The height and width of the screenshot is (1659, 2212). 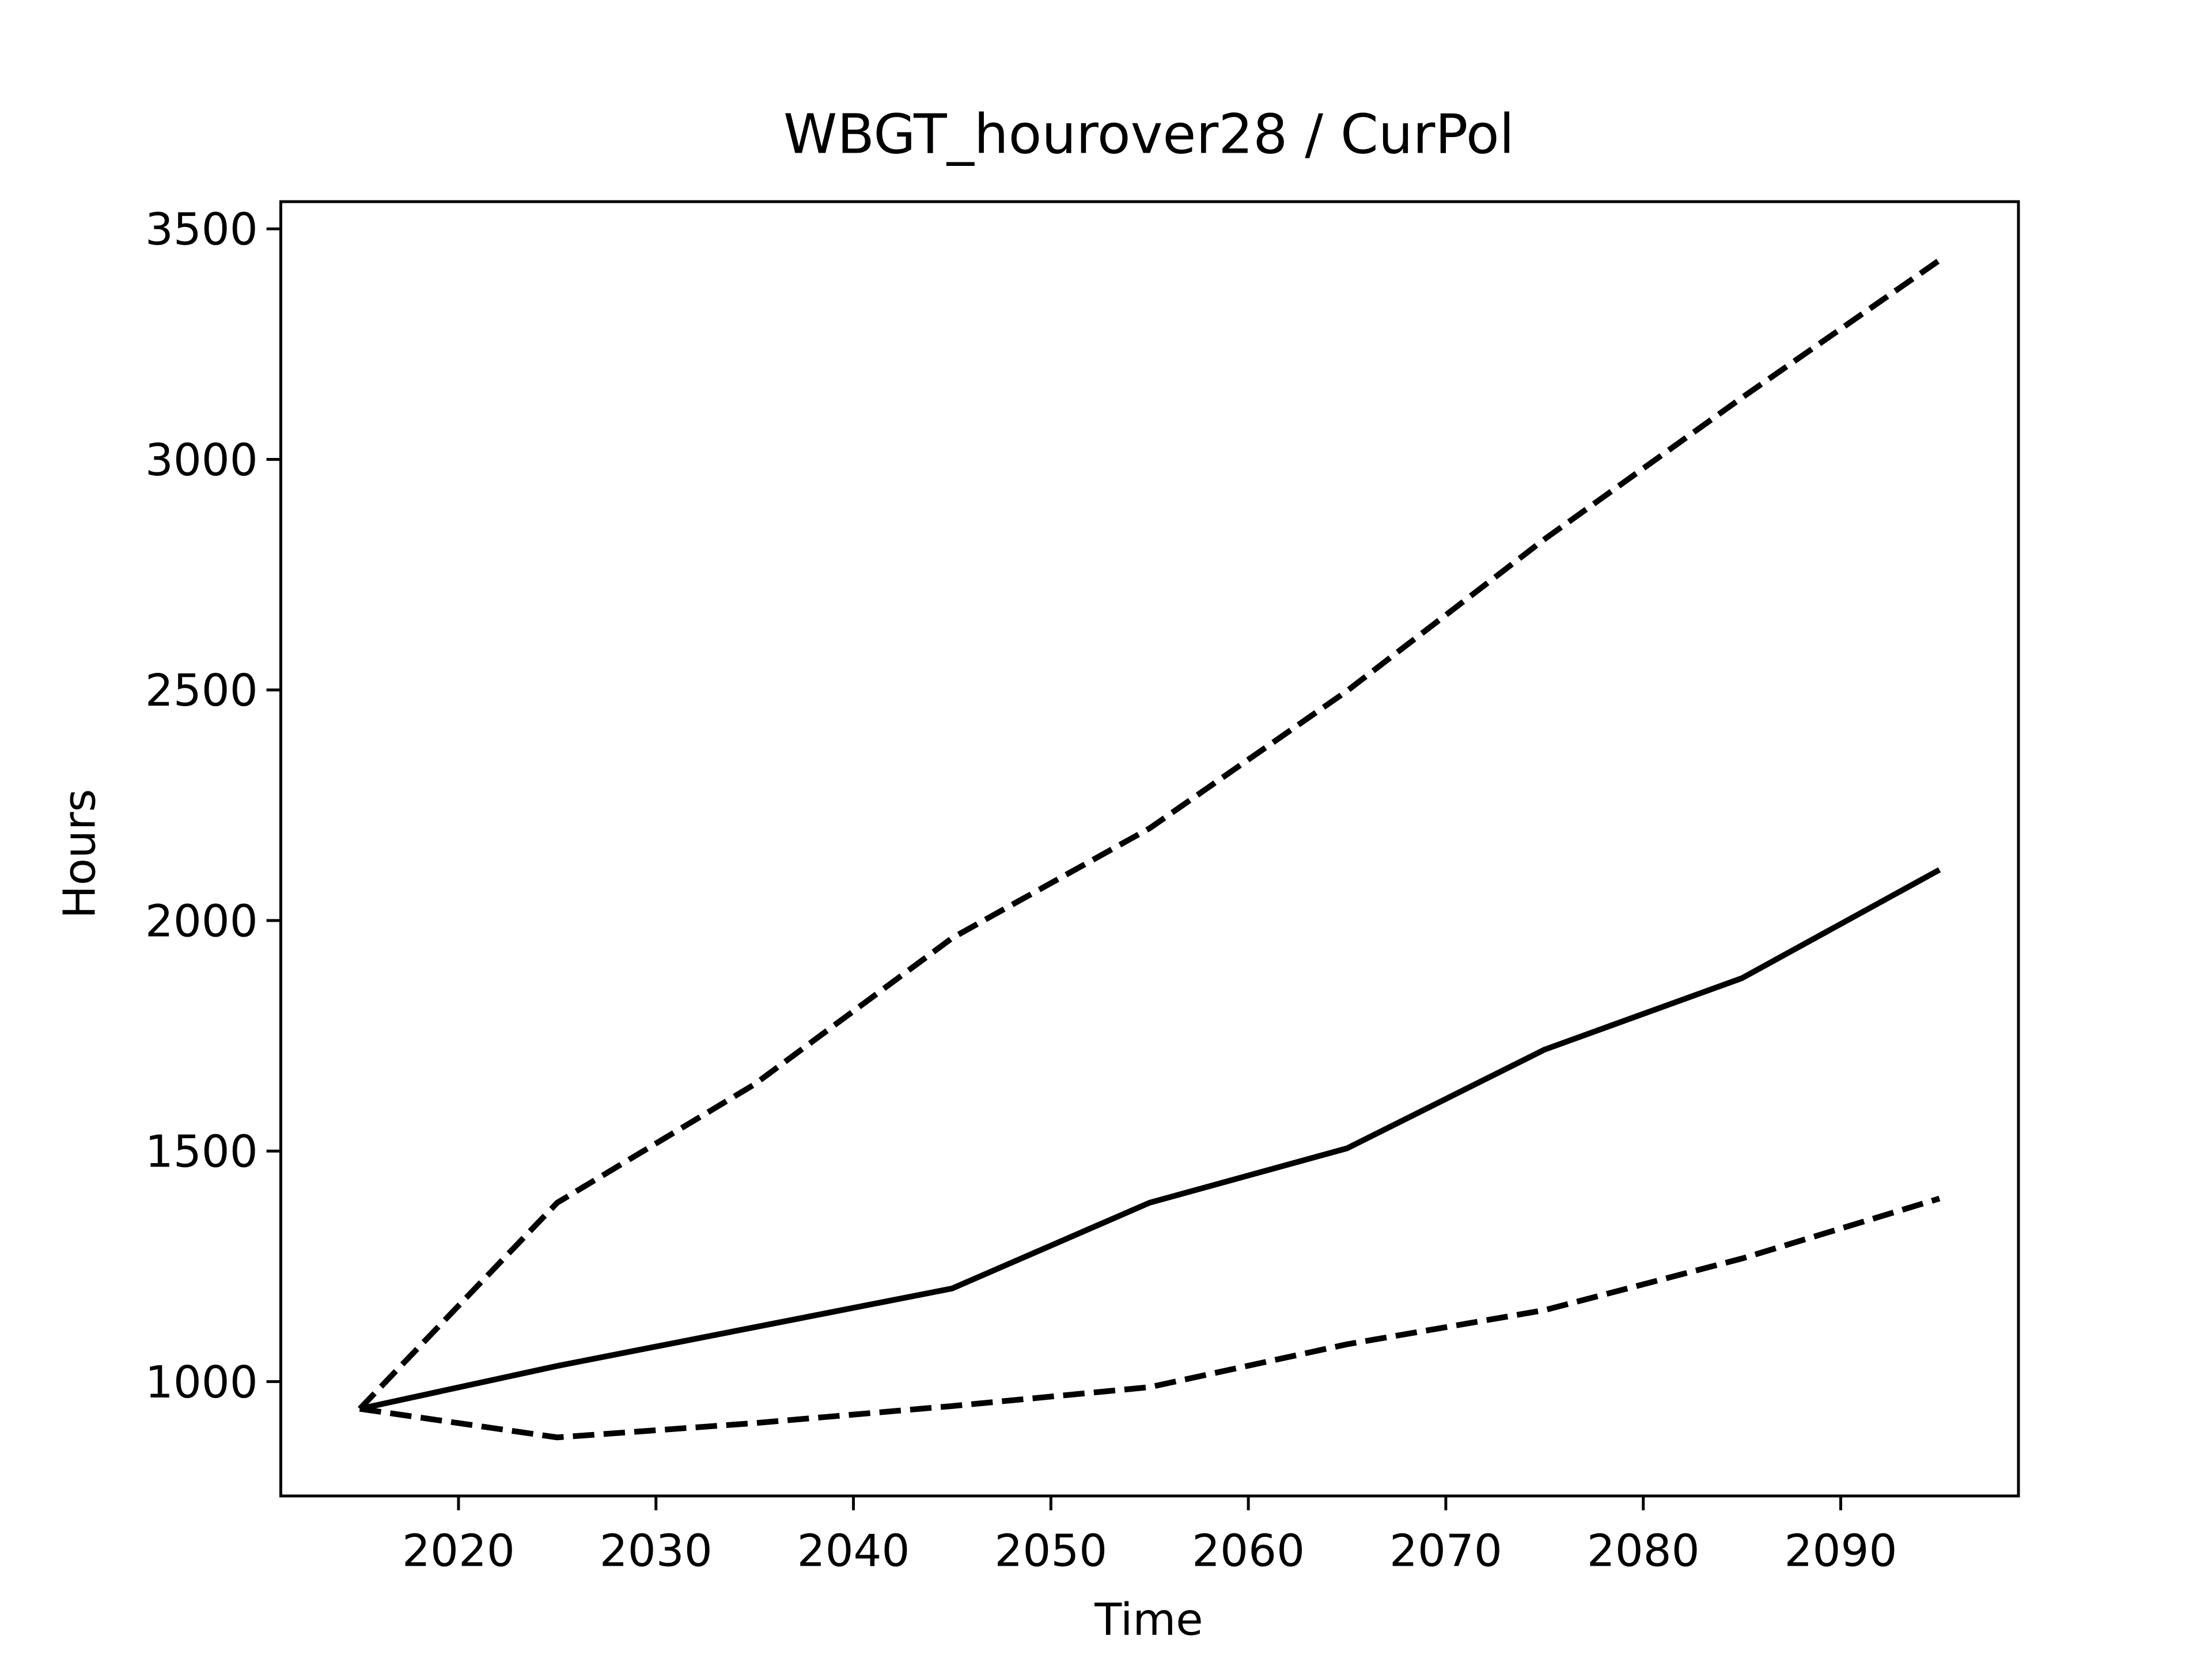 I want to click on y-tick-label: 3500, so click(x=201, y=230).